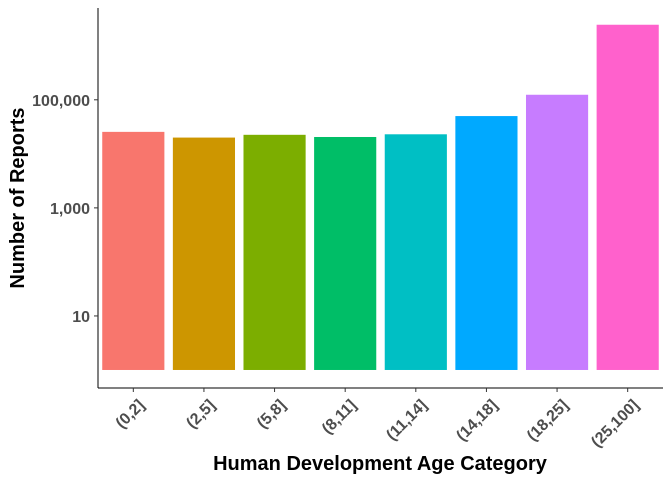 Image resolution: width=672 pixels, height=485 pixels. I want to click on y-tick-label: 1,000, so click(70, 209).